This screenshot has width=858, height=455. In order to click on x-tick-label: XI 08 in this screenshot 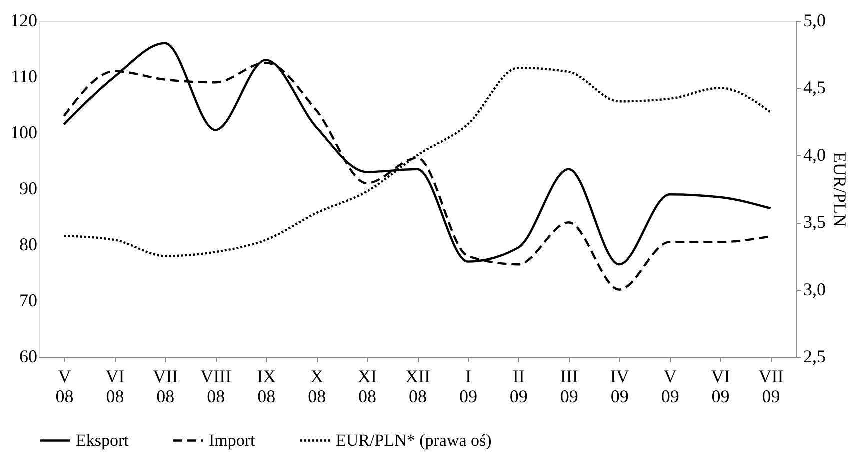, I will do `click(368, 386)`.